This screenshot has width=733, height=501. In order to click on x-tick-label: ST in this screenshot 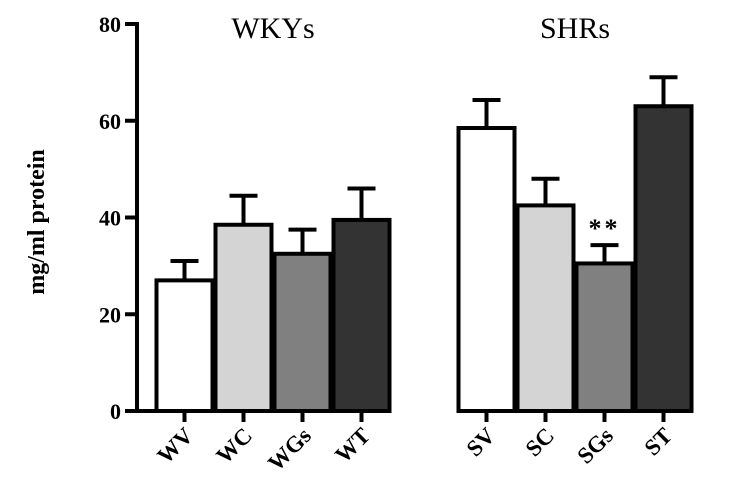, I will do `click(658, 442)`.